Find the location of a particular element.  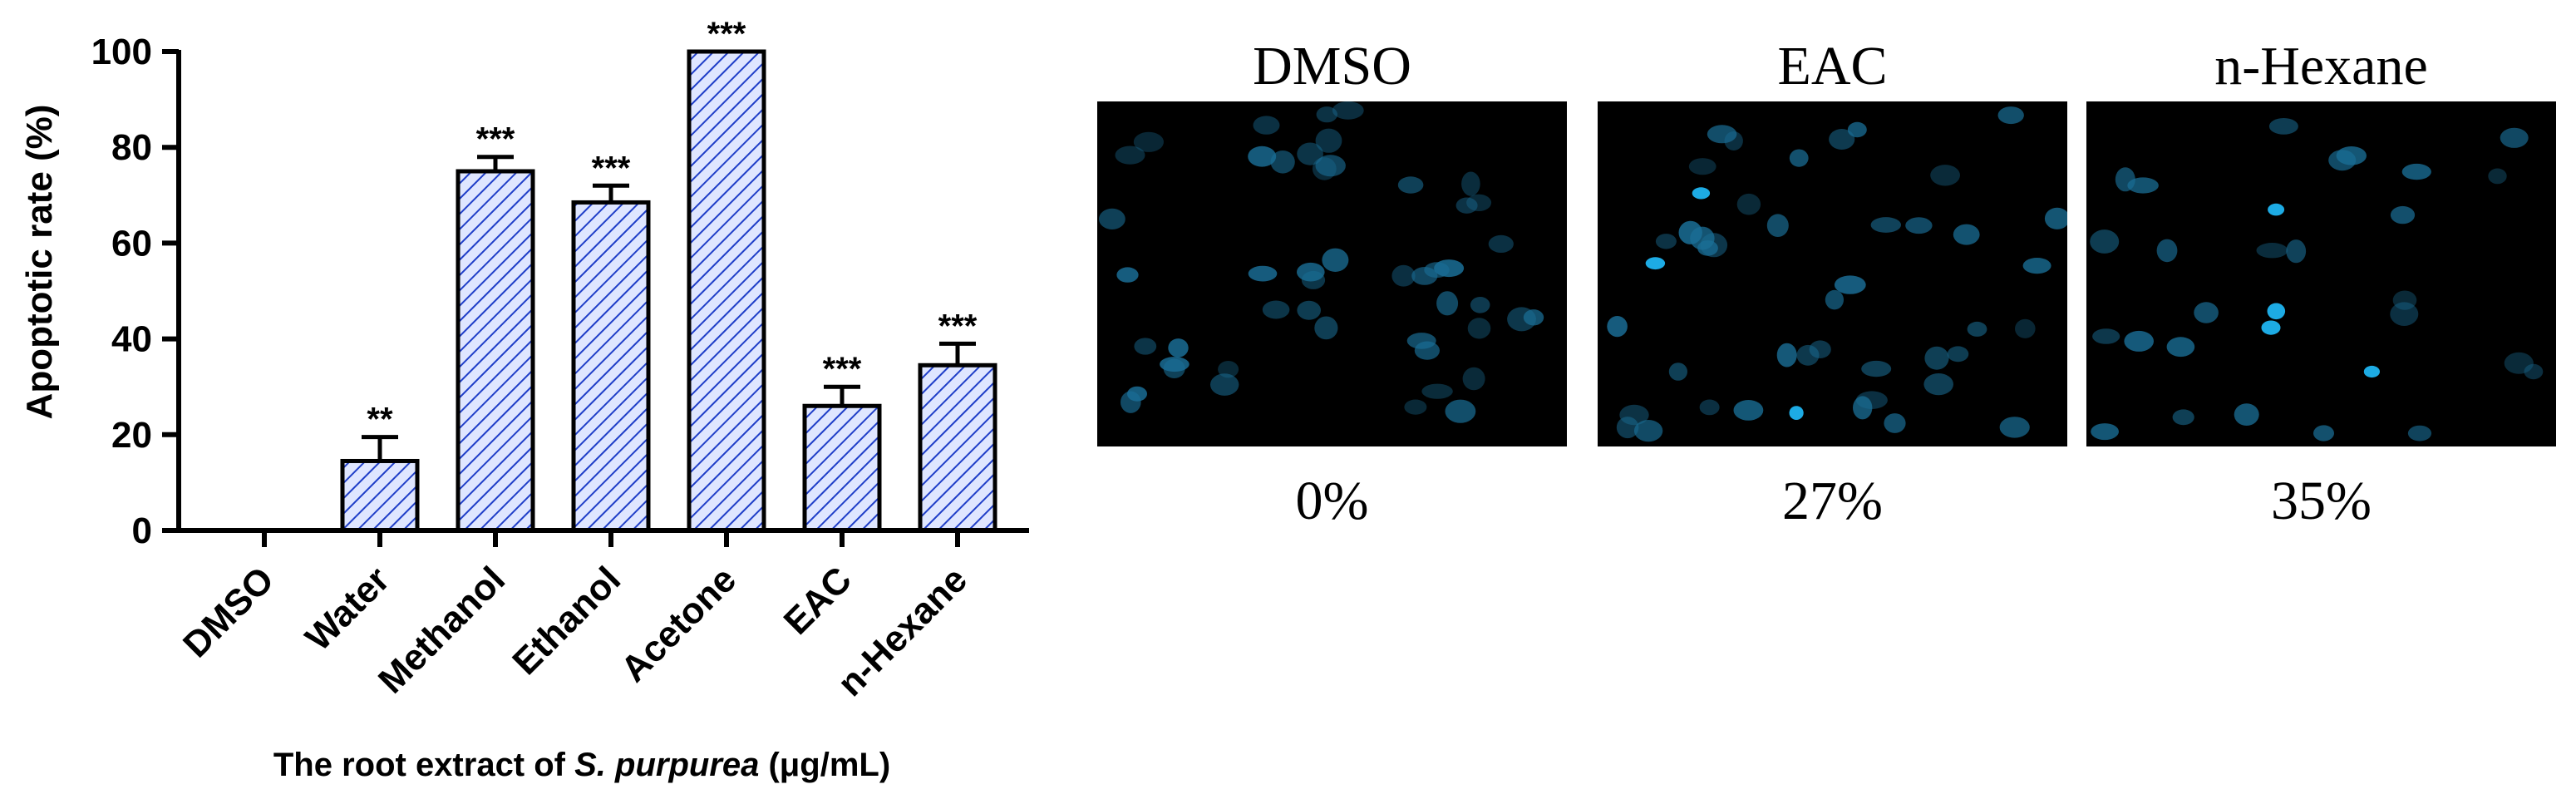

significance-label-ethanol: *** is located at coordinates (611, 168).